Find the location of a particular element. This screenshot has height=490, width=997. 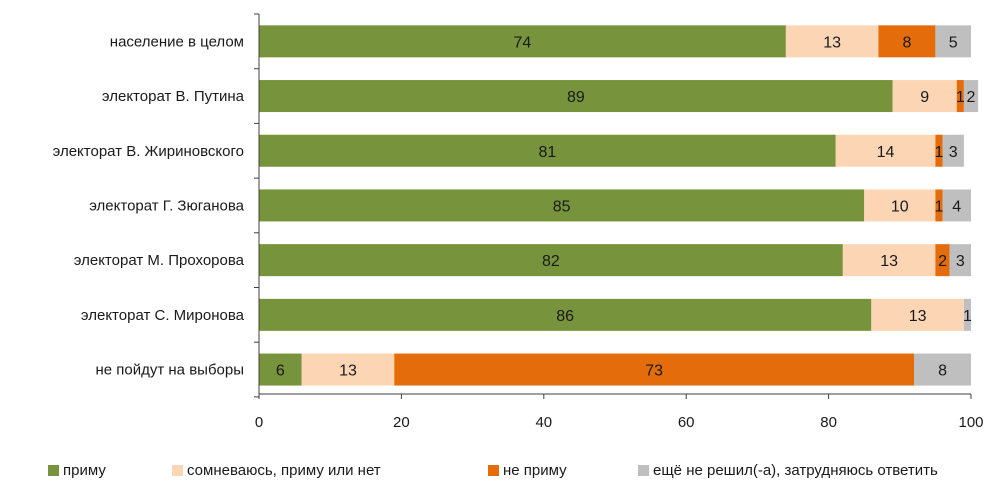

data-label: 4 is located at coordinates (956, 206).